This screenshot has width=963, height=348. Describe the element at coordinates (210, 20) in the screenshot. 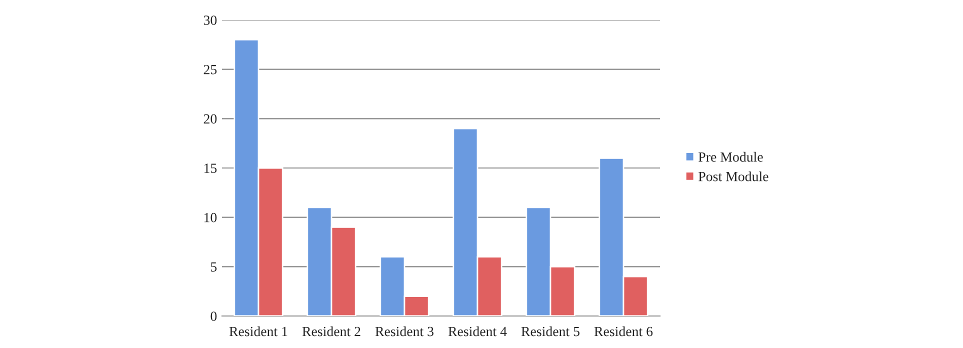

I see `y-tick-label: 30` at that location.